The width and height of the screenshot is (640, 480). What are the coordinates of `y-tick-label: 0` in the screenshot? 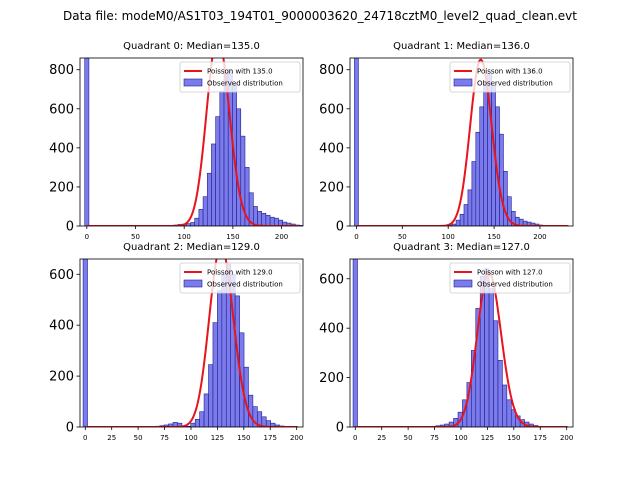 It's located at (70, 227).